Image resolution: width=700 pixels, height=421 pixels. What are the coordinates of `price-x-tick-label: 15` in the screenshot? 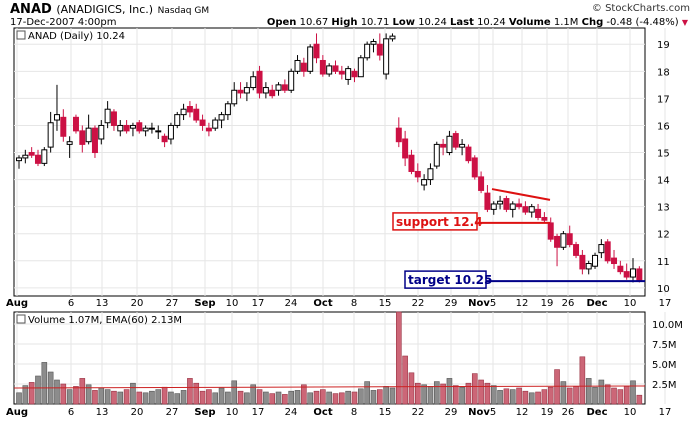 It's located at (385, 303).